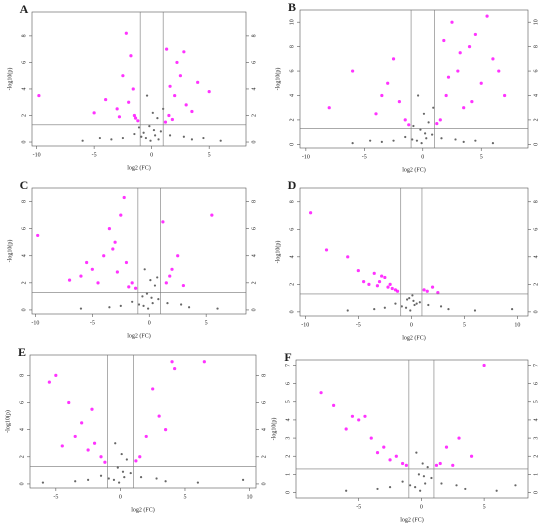 The width and height of the screenshot is (550, 523). I want to click on y2-tick-label: 3, so click(536, 438).